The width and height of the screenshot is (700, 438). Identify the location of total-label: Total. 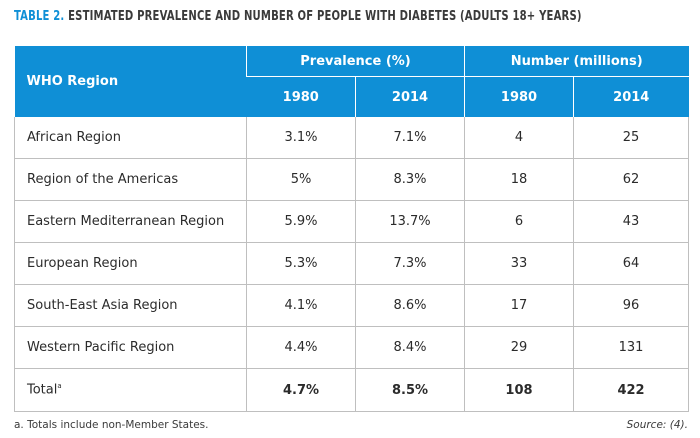
(42, 390).